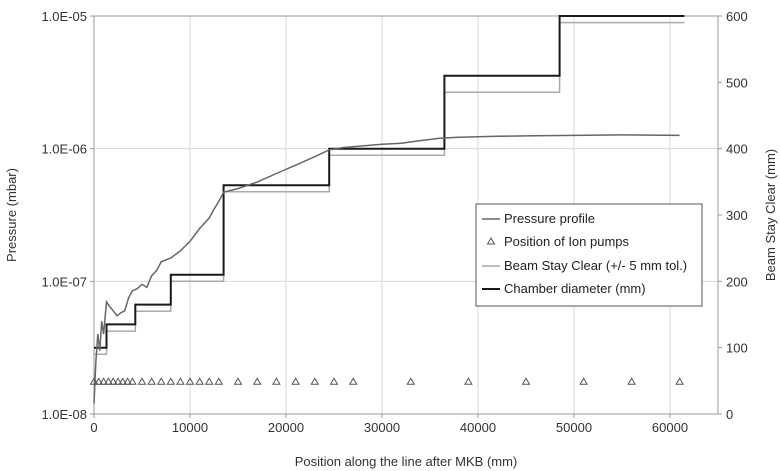 This screenshot has height=471, width=780. What do you see at coordinates (64, 149) in the screenshot?
I see `left-y-tick-label: 1.0E-06` at bounding box center [64, 149].